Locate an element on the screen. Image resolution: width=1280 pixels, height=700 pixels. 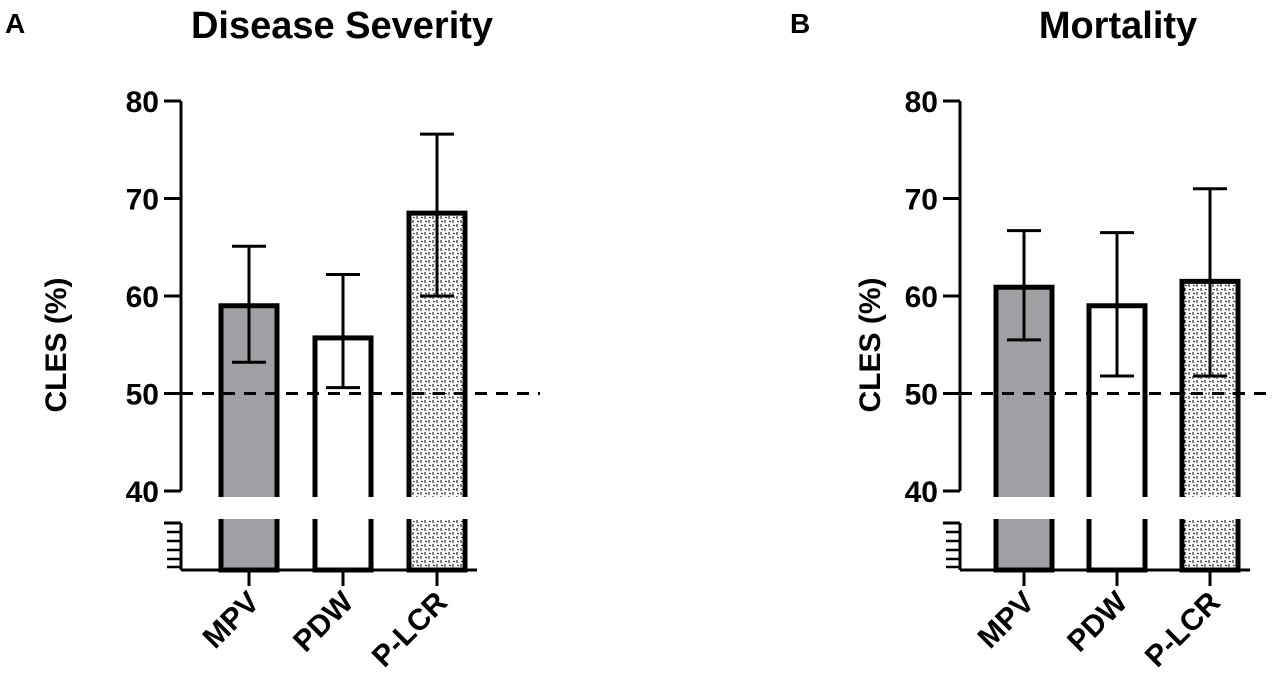
panel-b-y-axis-label: CLES (%) is located at coordinates (870, 345).